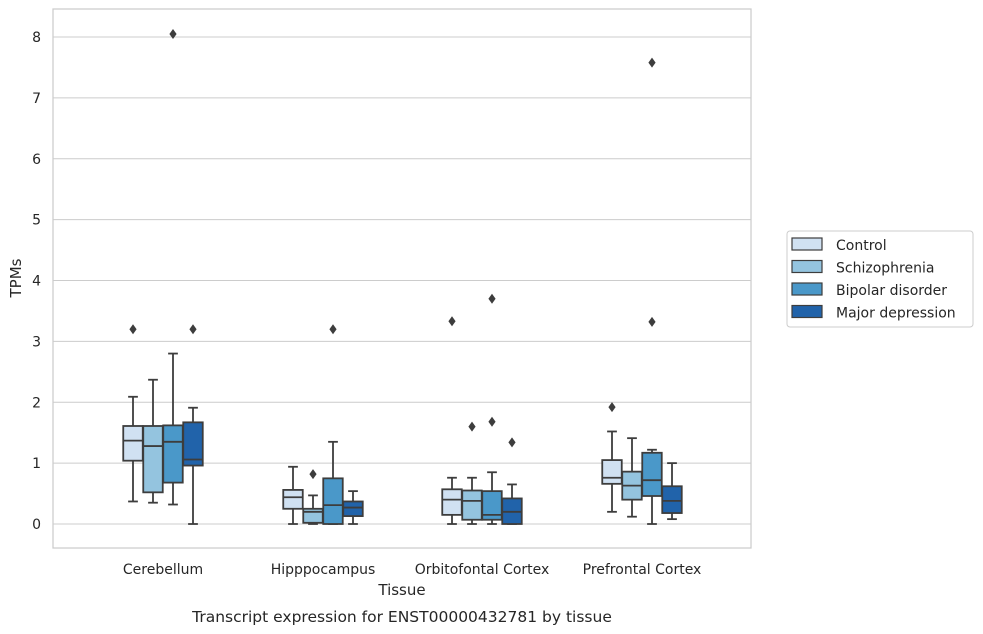  I want to click on legend-label: Major depression, so click(896, 314).